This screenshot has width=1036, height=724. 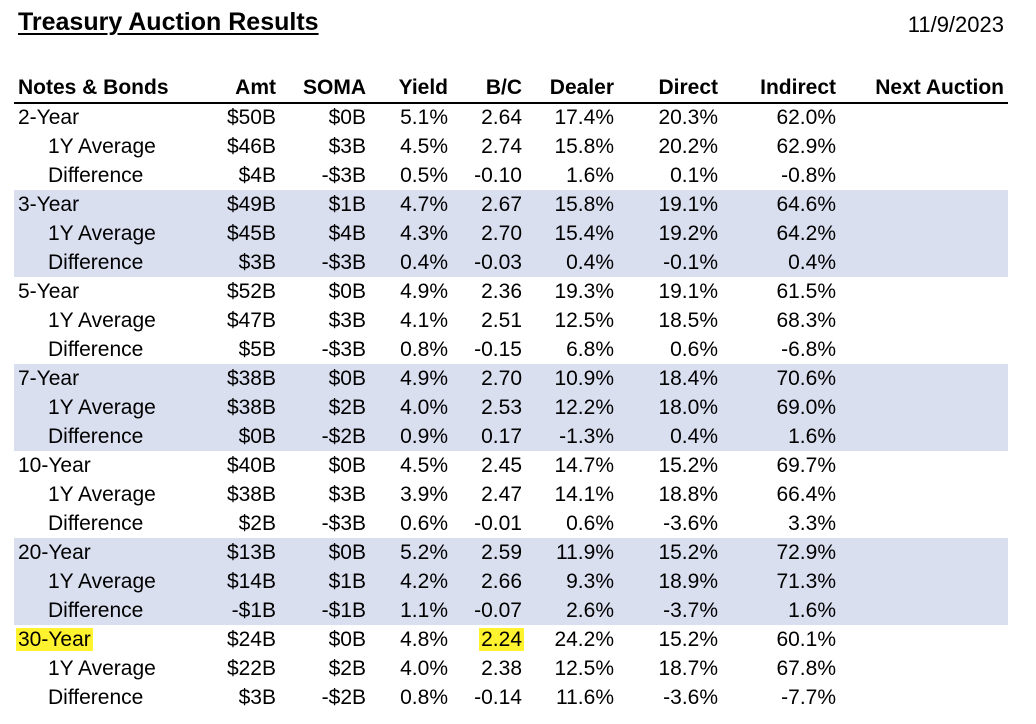 I want to click on direct-cell: 18.4%, so click(x=688, y=378).